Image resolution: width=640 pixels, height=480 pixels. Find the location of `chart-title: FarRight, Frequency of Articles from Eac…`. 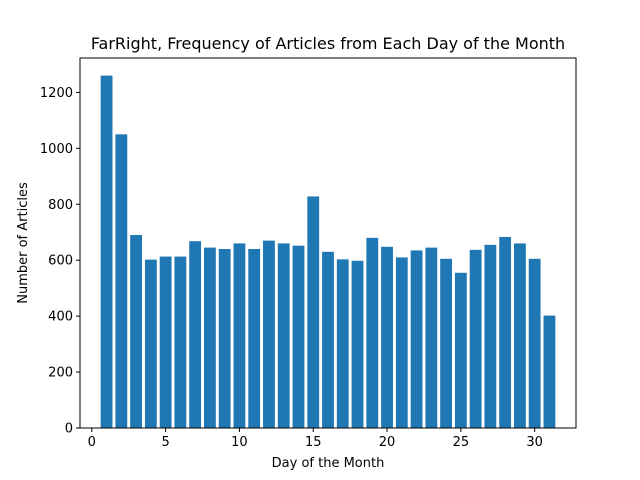

chart-title: FarRight, Frequency of Articles from Eac… is located at coordinates (328, 43).